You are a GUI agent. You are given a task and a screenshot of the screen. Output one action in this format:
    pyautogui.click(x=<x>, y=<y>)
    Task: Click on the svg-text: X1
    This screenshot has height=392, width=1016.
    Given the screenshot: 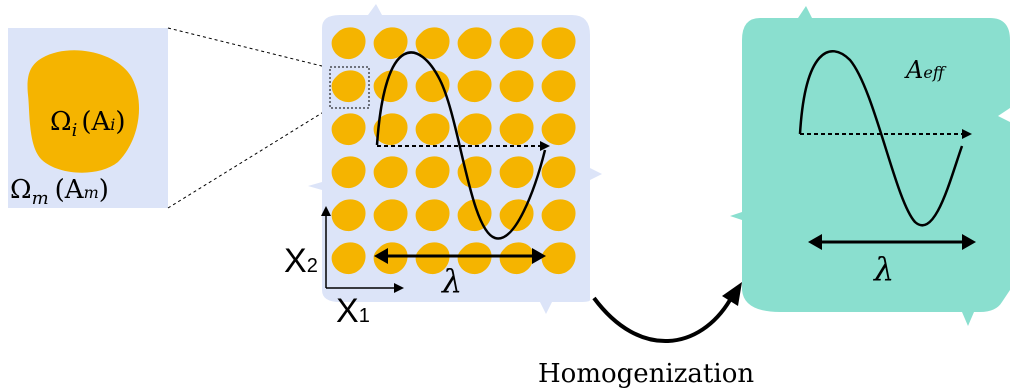 What is the action you would take?
    pyautogui.click(x=353, y=311)
    